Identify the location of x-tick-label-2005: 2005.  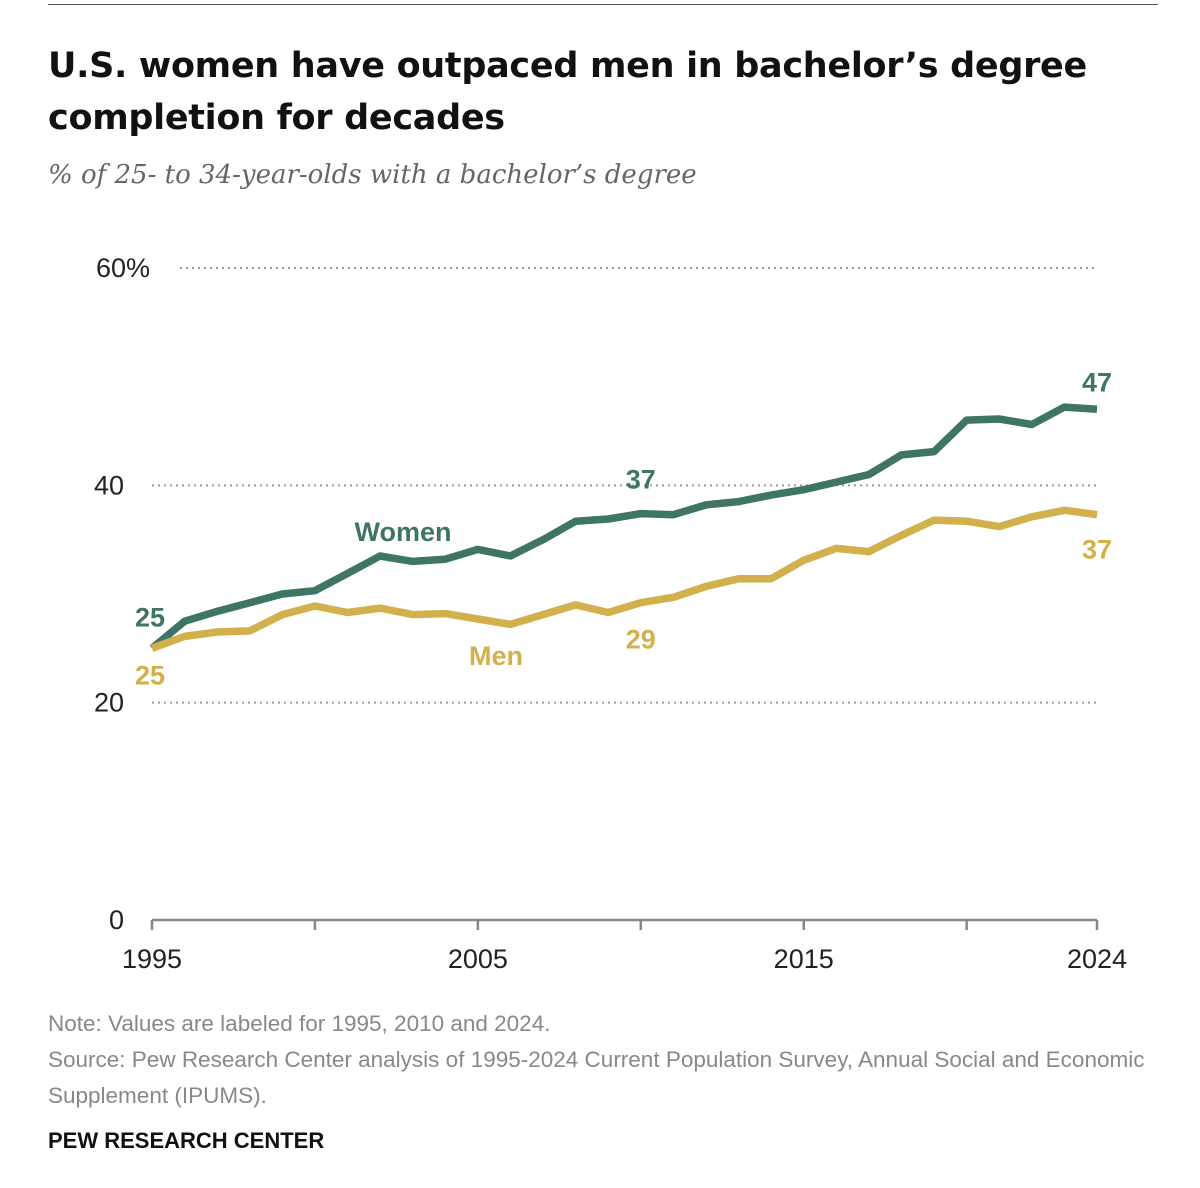
(478, 959).